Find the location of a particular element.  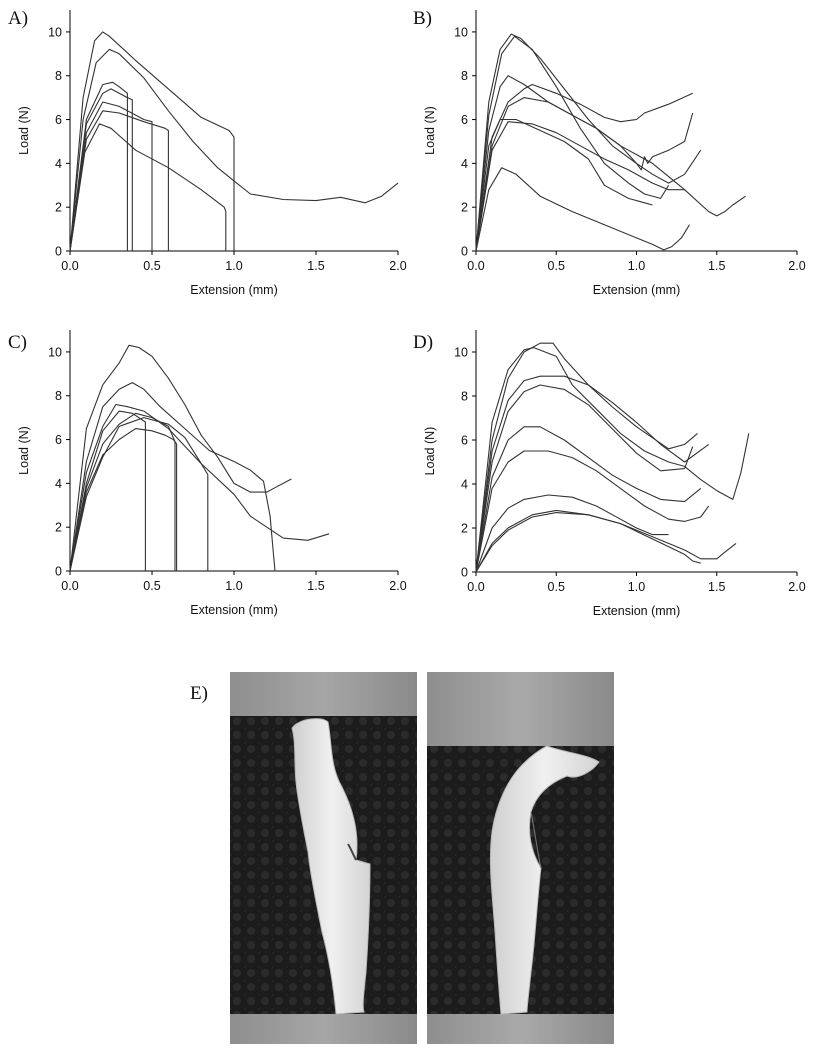

panel-label-d: D) is located at coordinates (423, 342).